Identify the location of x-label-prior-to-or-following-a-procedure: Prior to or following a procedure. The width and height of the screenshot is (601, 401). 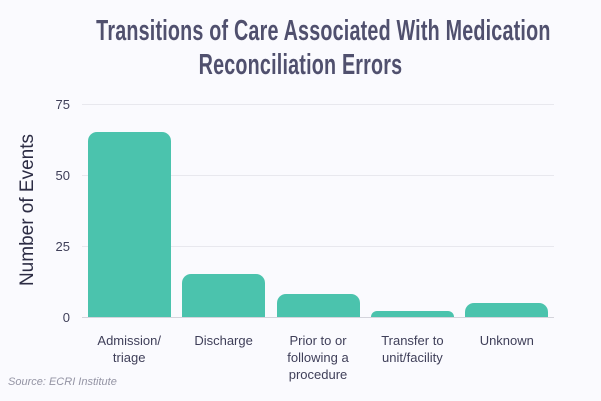
(318, 357).